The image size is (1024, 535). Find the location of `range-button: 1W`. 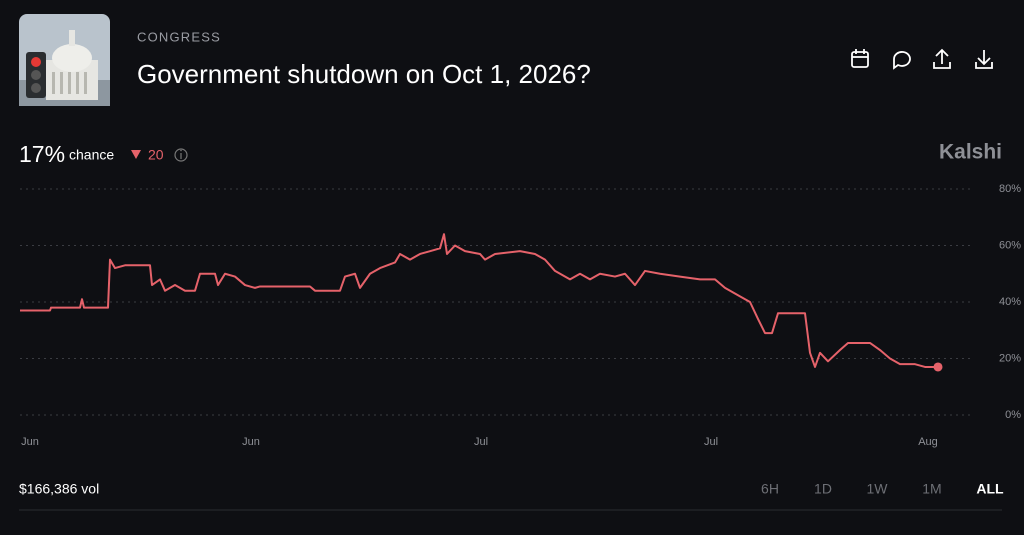

range-button: 1W is located at coordinates (878, 489).